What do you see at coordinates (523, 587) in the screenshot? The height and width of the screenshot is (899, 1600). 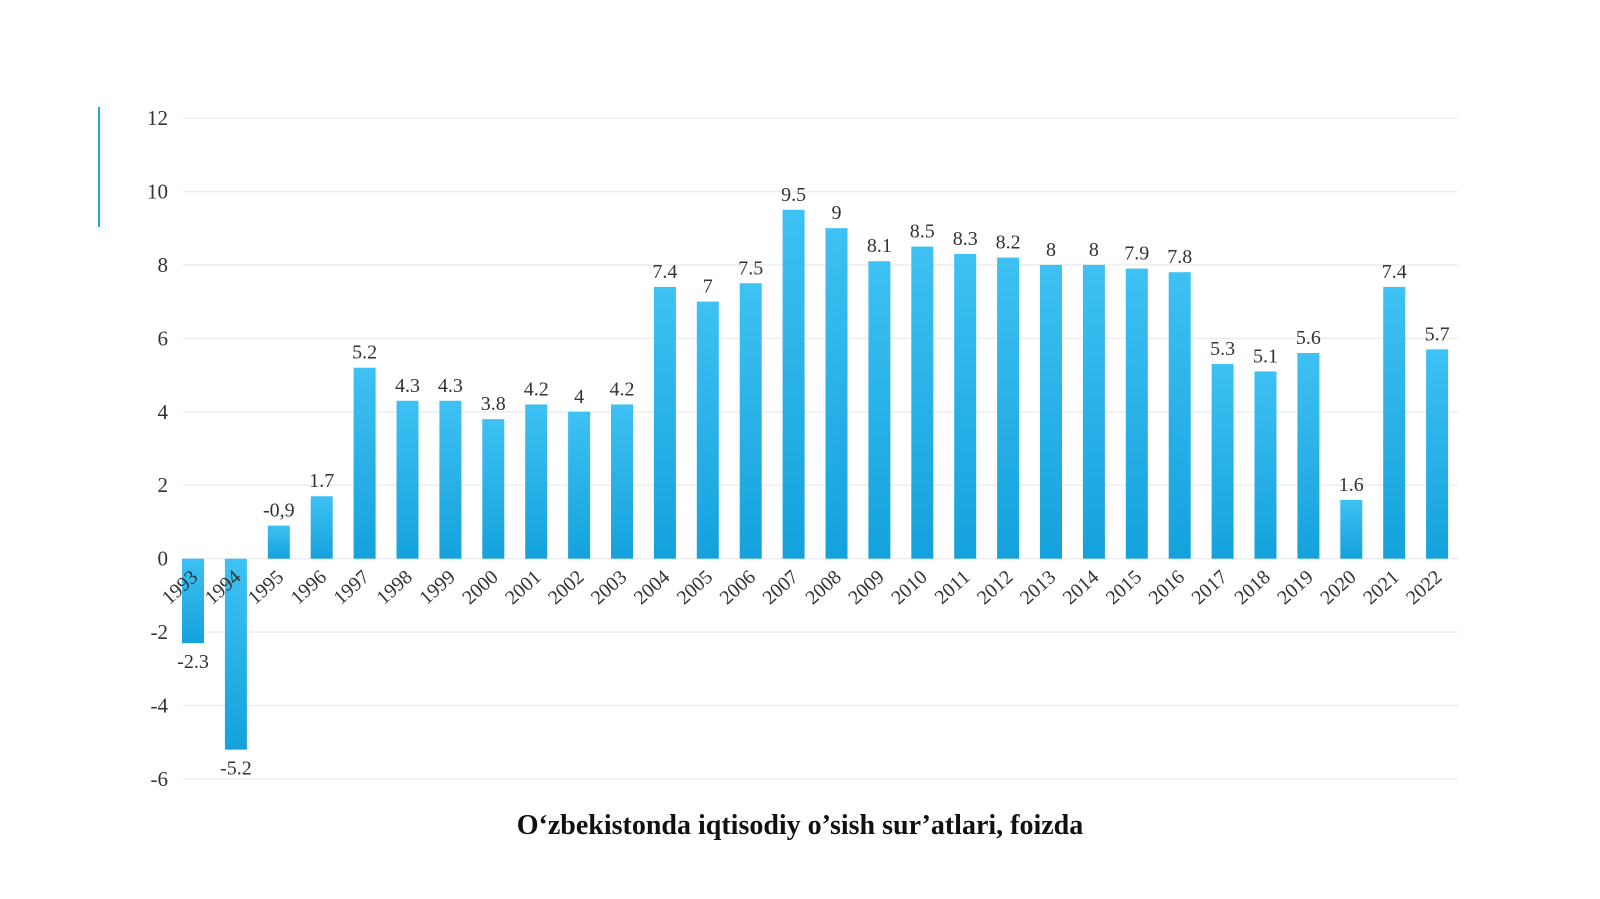 I see `x-tick-label: 2001` at bounding box center [523, 587].